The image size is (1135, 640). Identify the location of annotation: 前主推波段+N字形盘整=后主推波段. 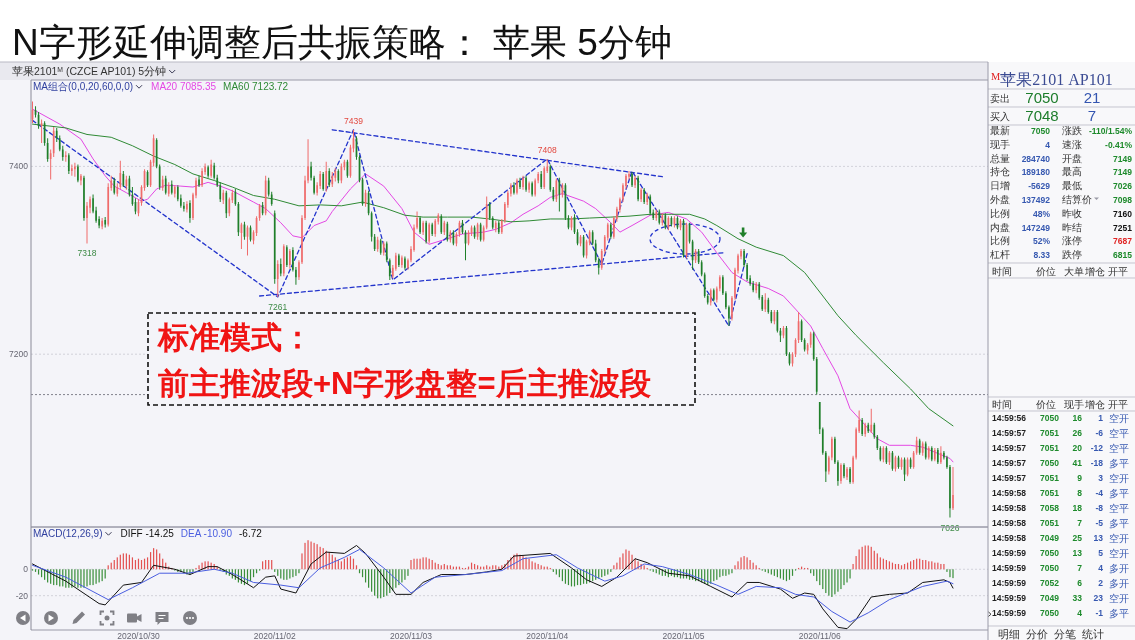
(404, 383).